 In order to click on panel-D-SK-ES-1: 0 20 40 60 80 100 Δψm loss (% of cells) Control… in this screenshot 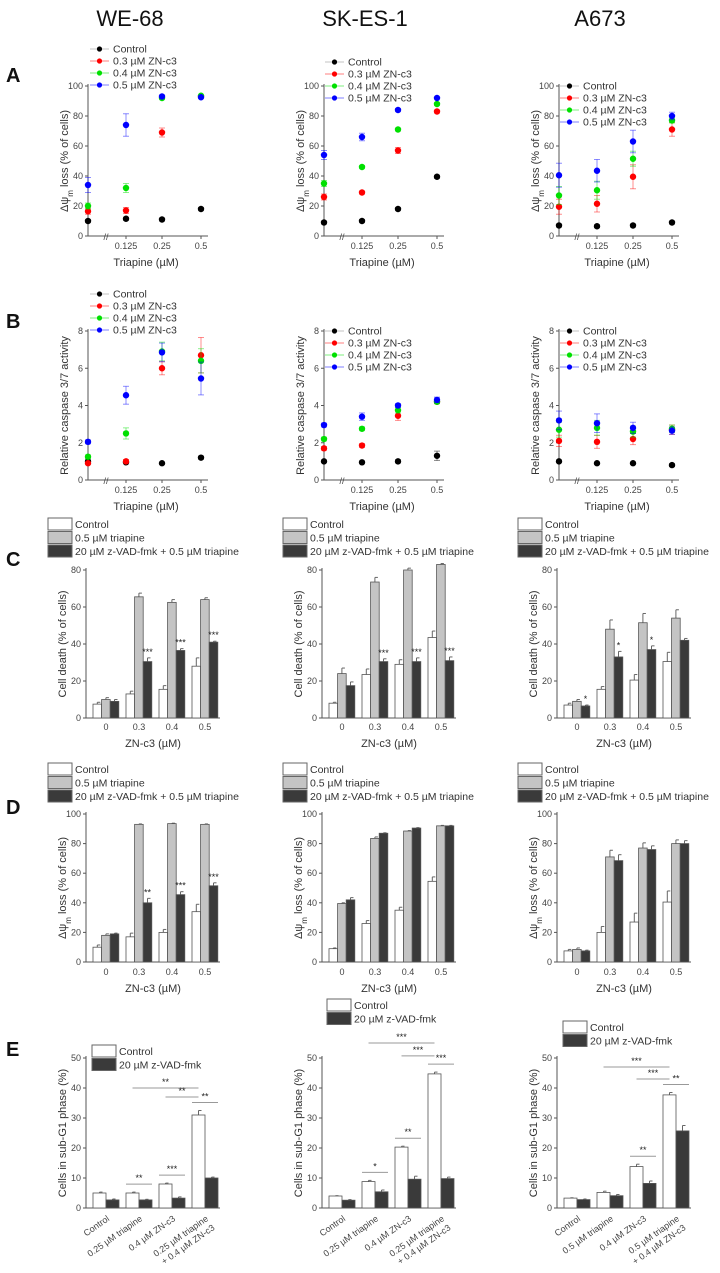, I will do `click(378, 878)`.